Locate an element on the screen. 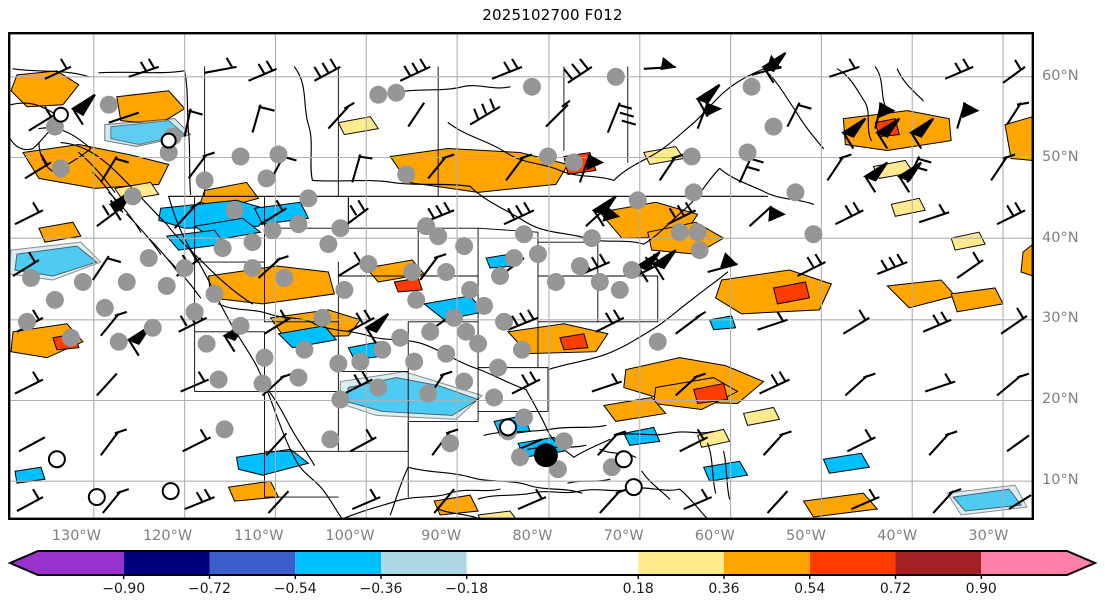 This screenshot has height=615, width=1105. lon-tick-label: 110°W is located at coordinates (259, 536).